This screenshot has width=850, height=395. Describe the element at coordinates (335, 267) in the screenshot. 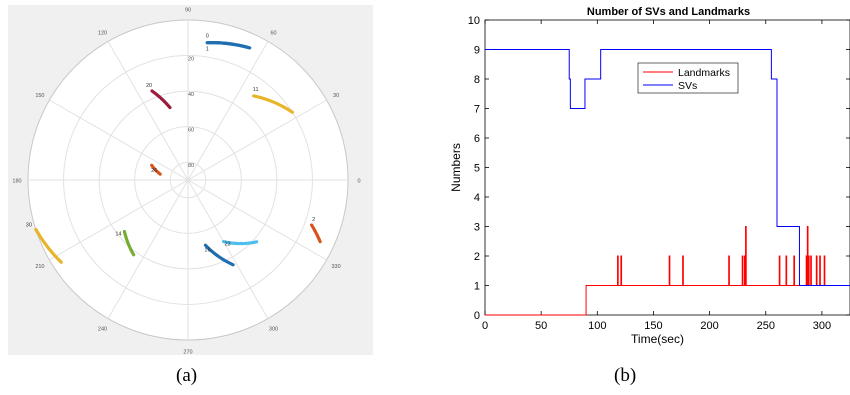

I see `skyplot-angle-tick-label: 330` at that location.